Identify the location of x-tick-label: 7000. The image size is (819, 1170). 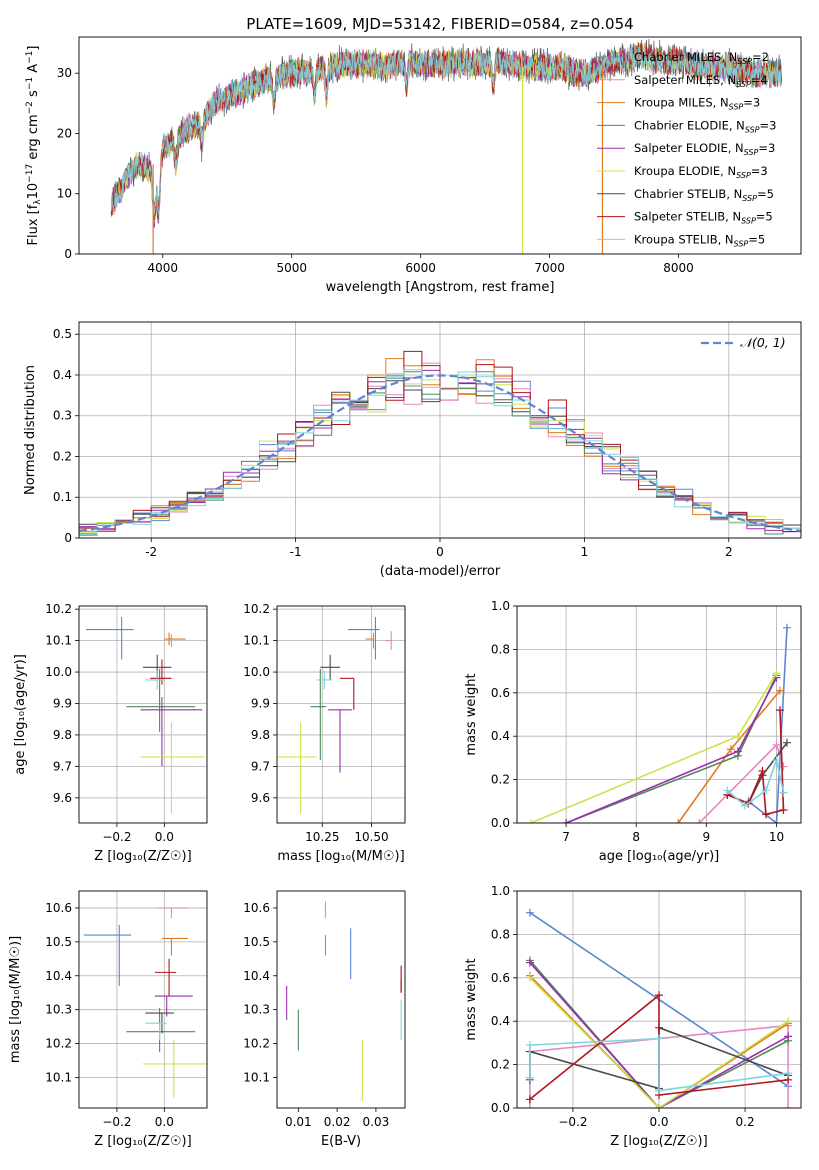
(549, 268).